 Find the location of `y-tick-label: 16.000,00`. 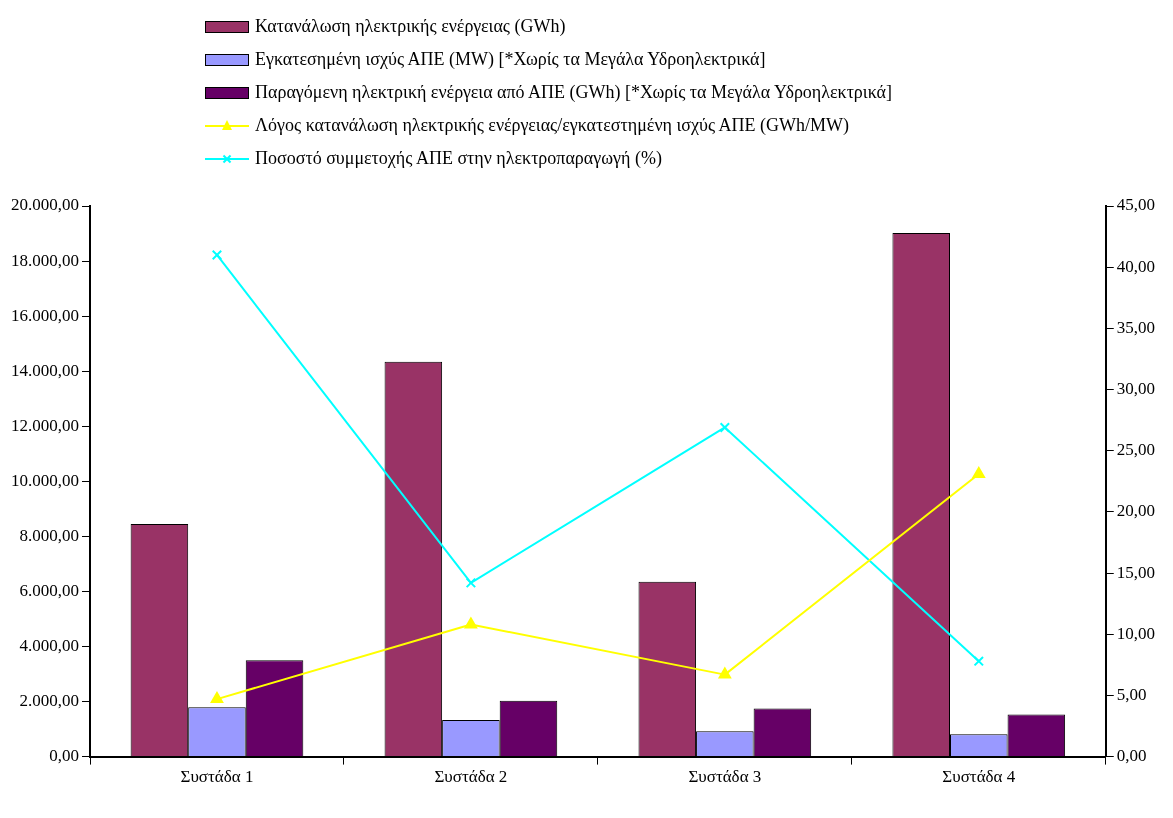

y-tick-label: 16.000,00 is located at coordinates (45, 315).